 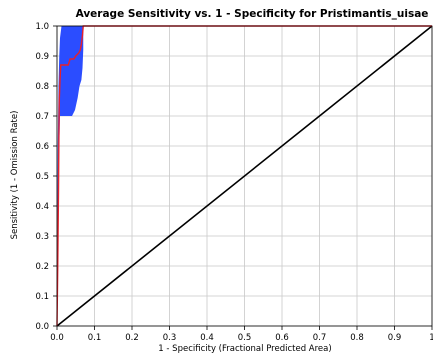 I want to click on x-tick-label: 0.5, so click(x=245, y=338).